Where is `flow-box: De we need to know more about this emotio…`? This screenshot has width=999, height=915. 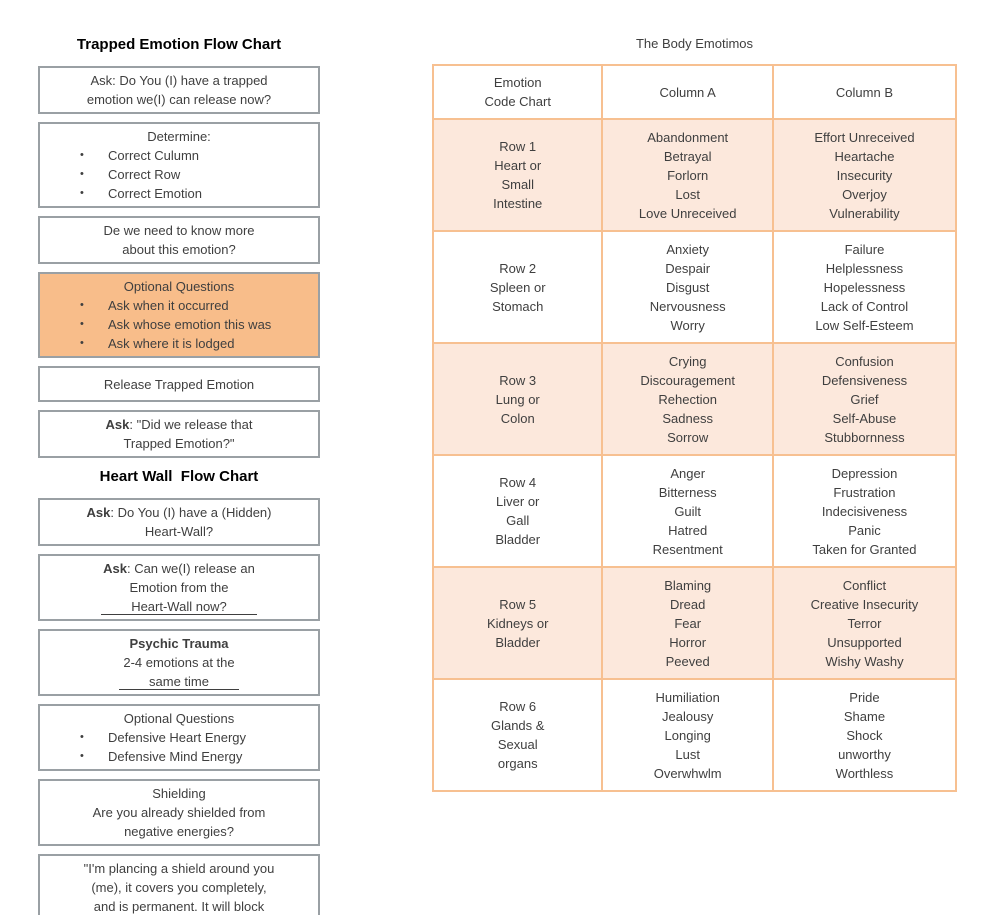
flow-box: De we need to know more about this emotio… is located at coordinates (179, 240).